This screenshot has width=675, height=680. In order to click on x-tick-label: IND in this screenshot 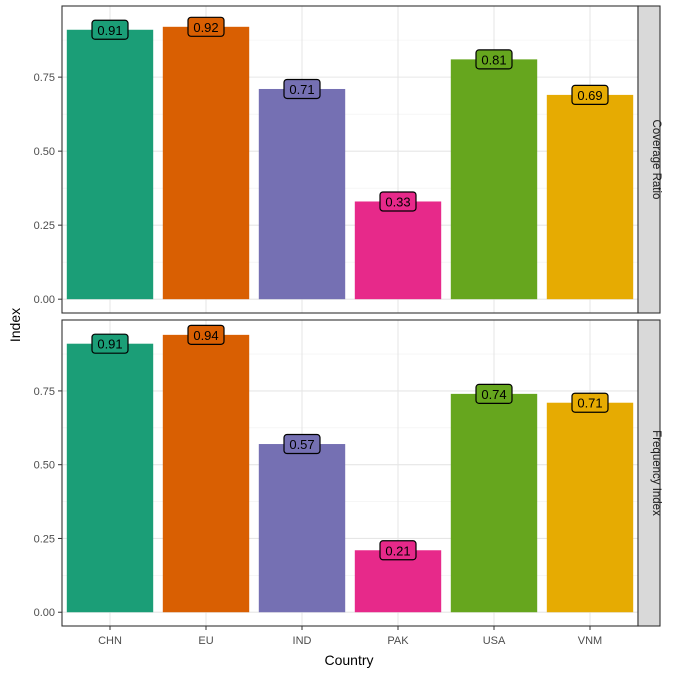, I will do `click(302, 641)`.